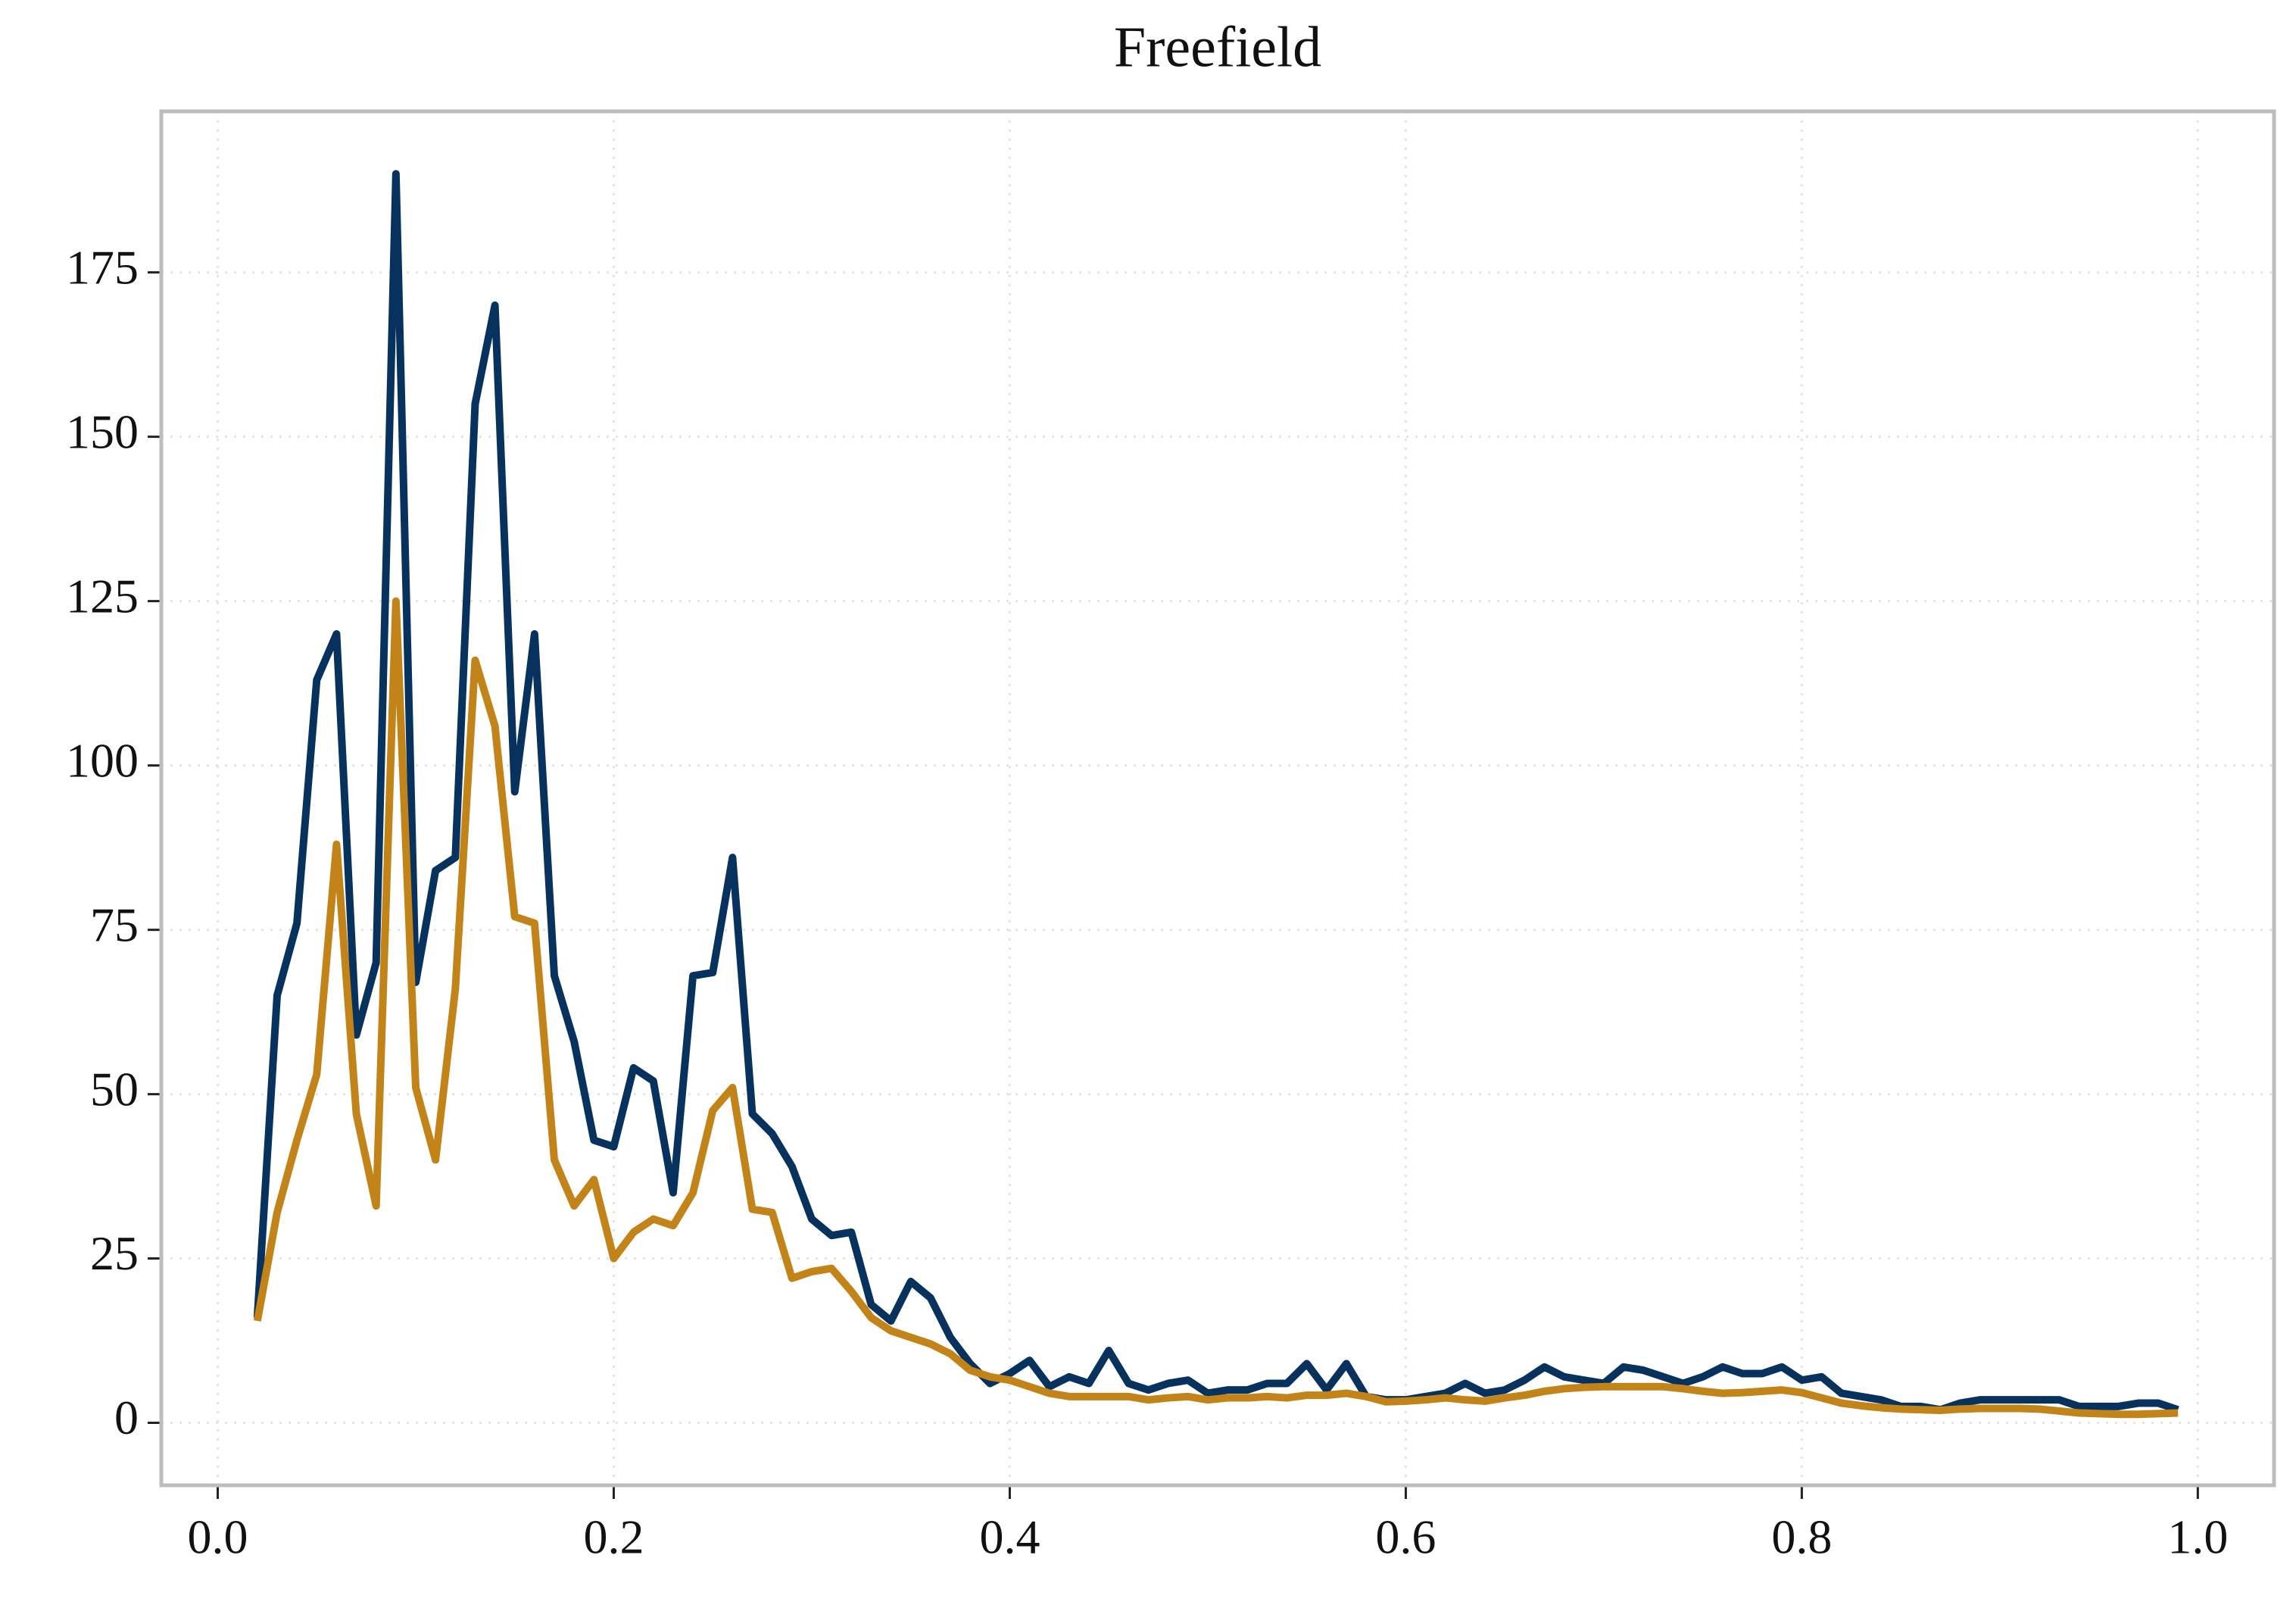 This screenshot has width=2296, height=1608. What do you see at coordinates (613, 1537) in the screenshot?
I see `x-tick-label: 0.2` at bounding box center [613, 1537].